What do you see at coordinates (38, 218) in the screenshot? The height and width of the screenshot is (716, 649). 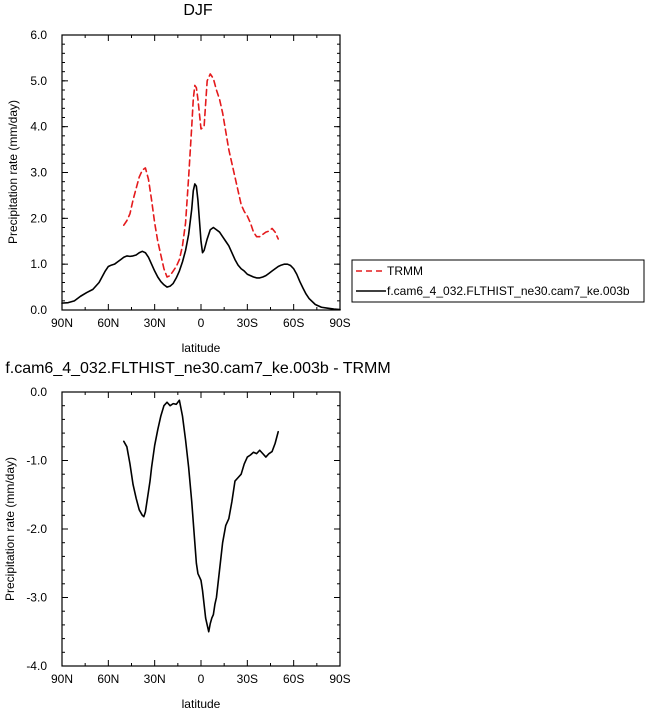 I see `y-tick-label: 2.0` at bounding box center [38, 218].